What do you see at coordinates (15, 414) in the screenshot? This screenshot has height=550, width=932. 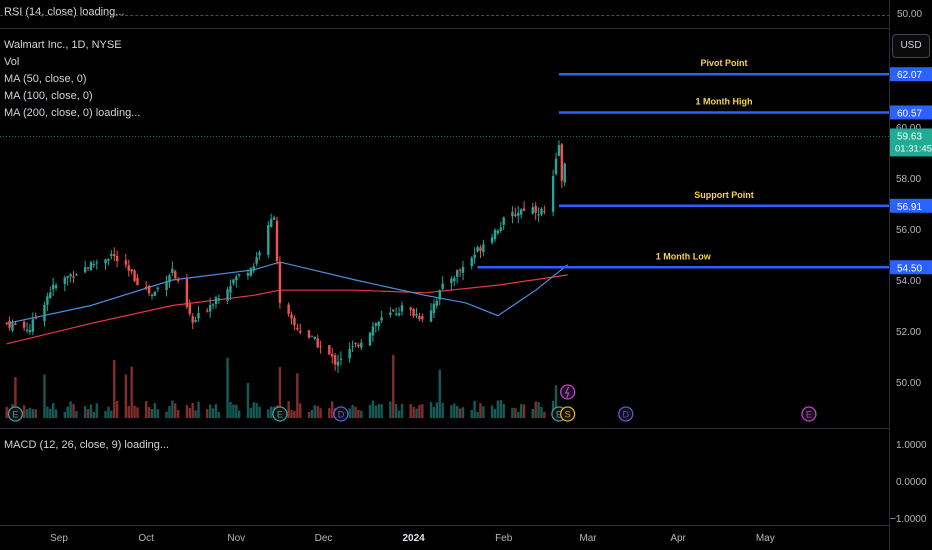 I see `event-marker-e` at bounding box center [15, 414].